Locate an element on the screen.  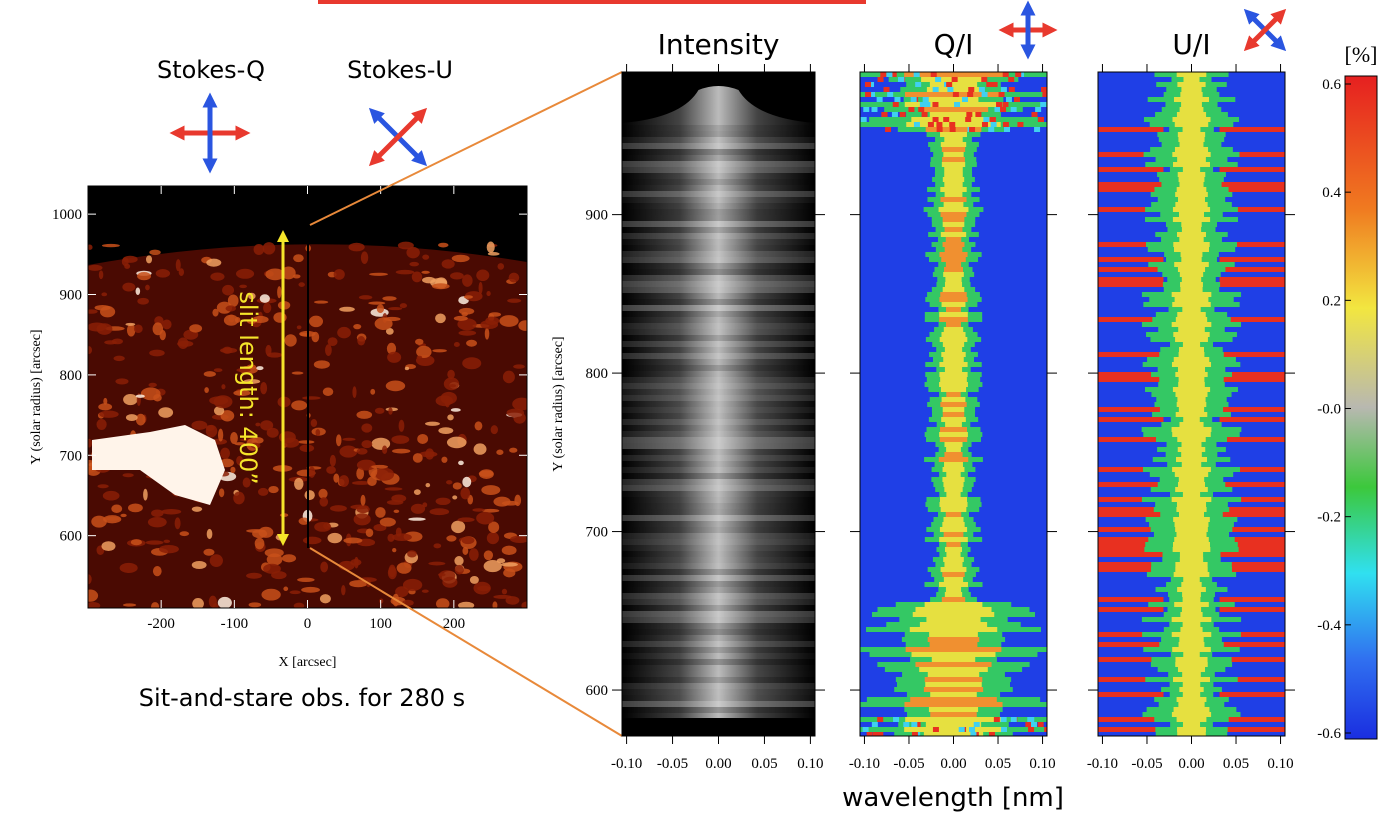
caption: Sit-and-stare obs. for 280 s is located at coordinates (302, 698).